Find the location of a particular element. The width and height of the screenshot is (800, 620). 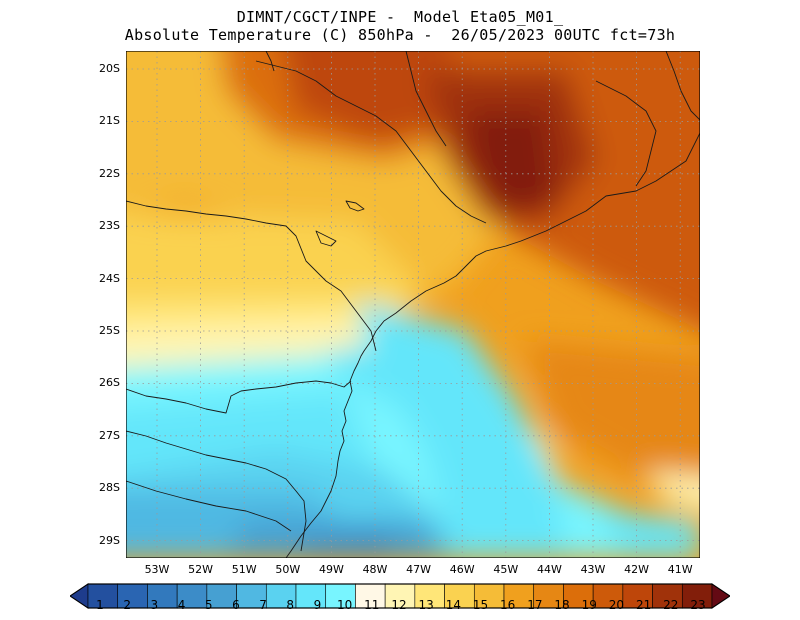

latitude-label: 20S is located at coordinates (109, 68).